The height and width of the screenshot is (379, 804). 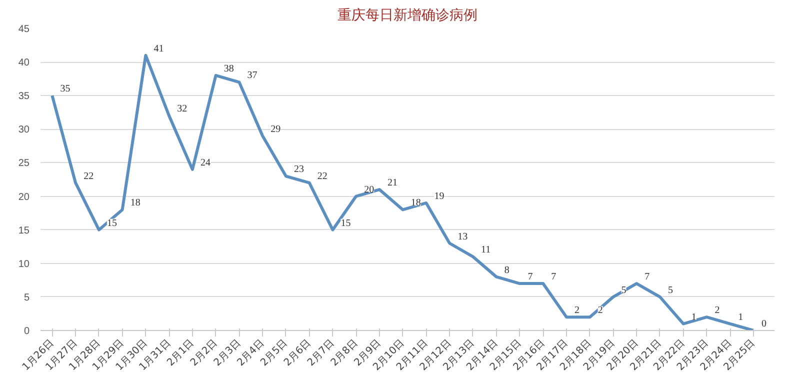 I want to click on y-tick-label: 35, so click(x=24, y=96).